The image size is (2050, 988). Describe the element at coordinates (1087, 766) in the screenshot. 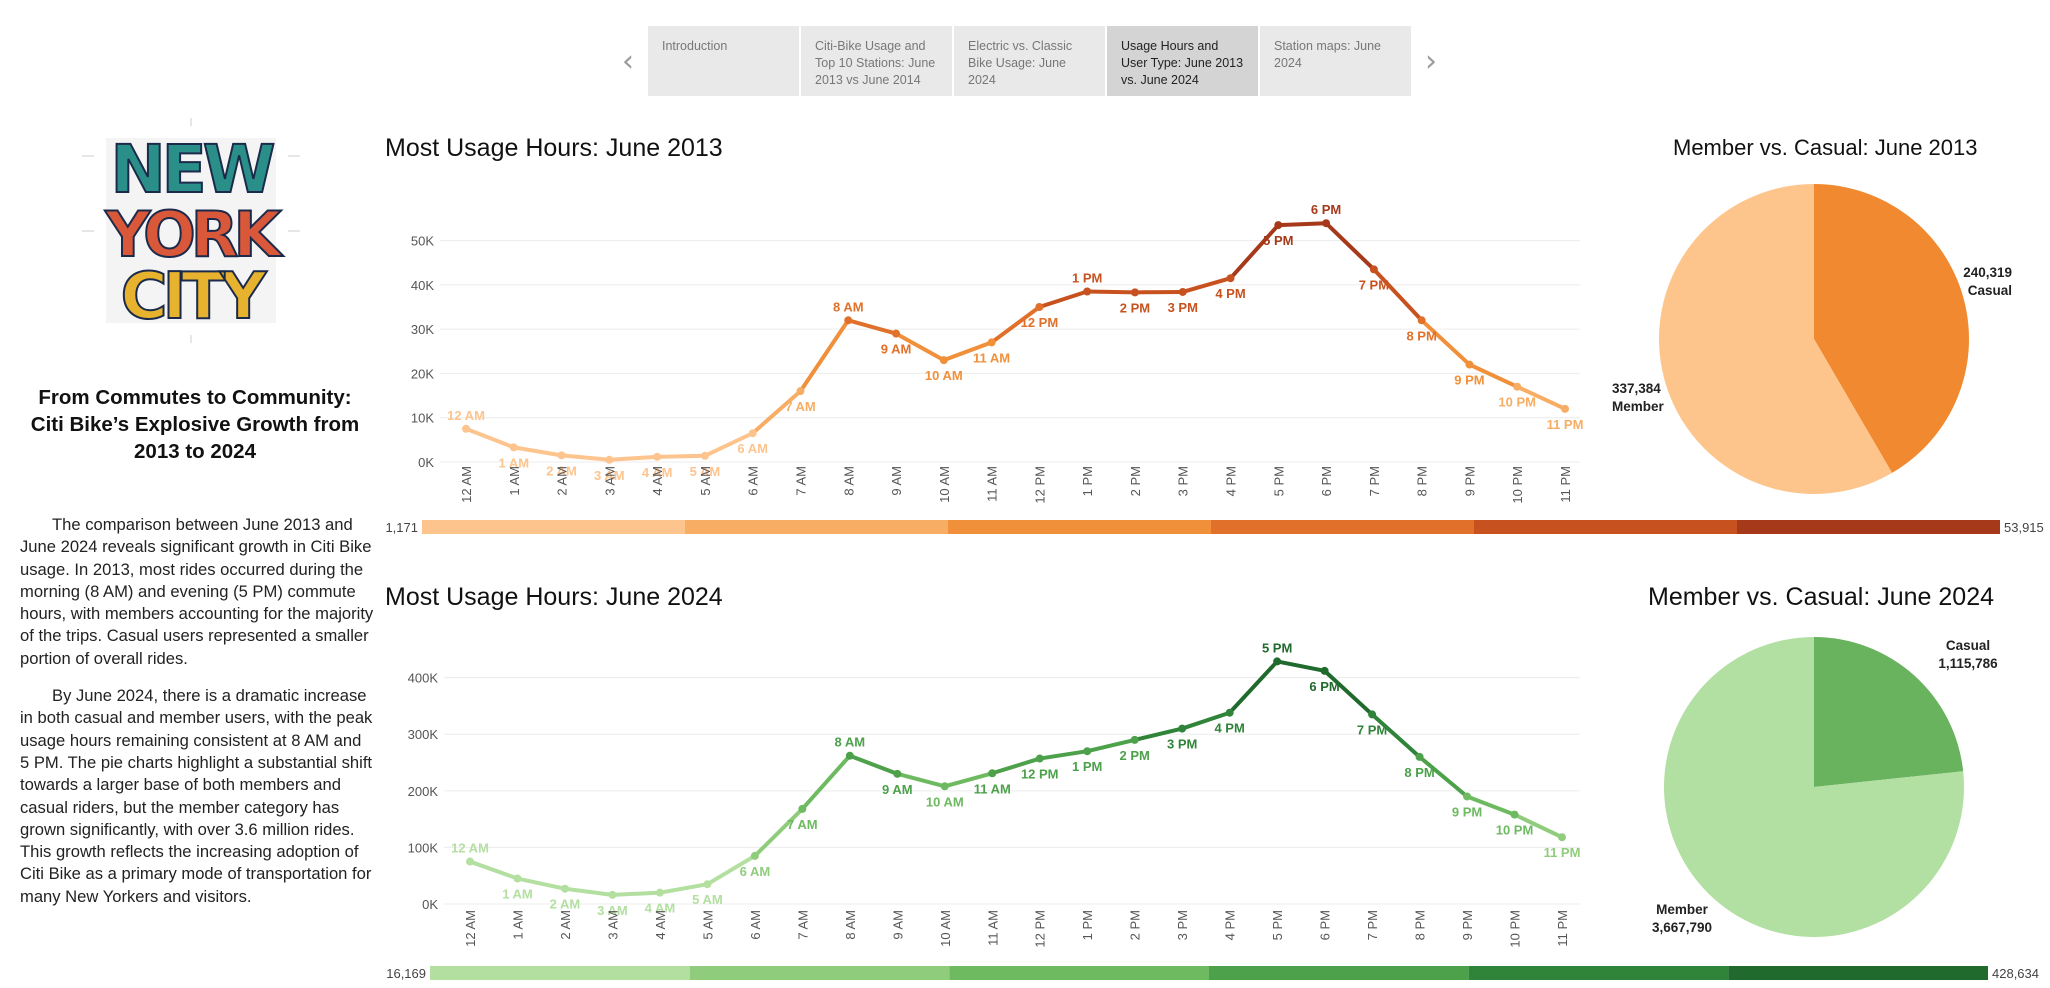

I see `data-label: 1 PM` at that location.